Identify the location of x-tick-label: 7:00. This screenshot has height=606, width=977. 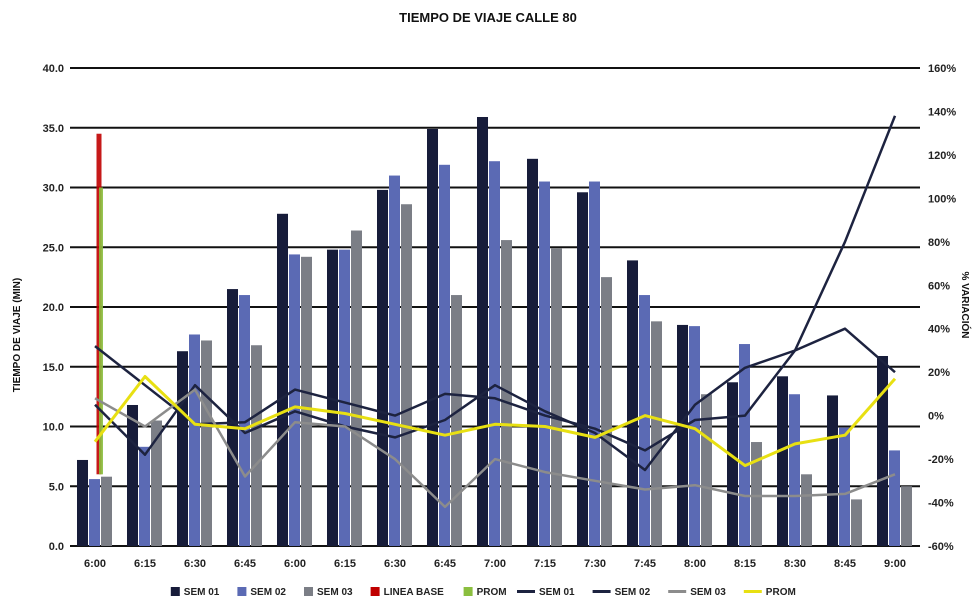
(495, 564).